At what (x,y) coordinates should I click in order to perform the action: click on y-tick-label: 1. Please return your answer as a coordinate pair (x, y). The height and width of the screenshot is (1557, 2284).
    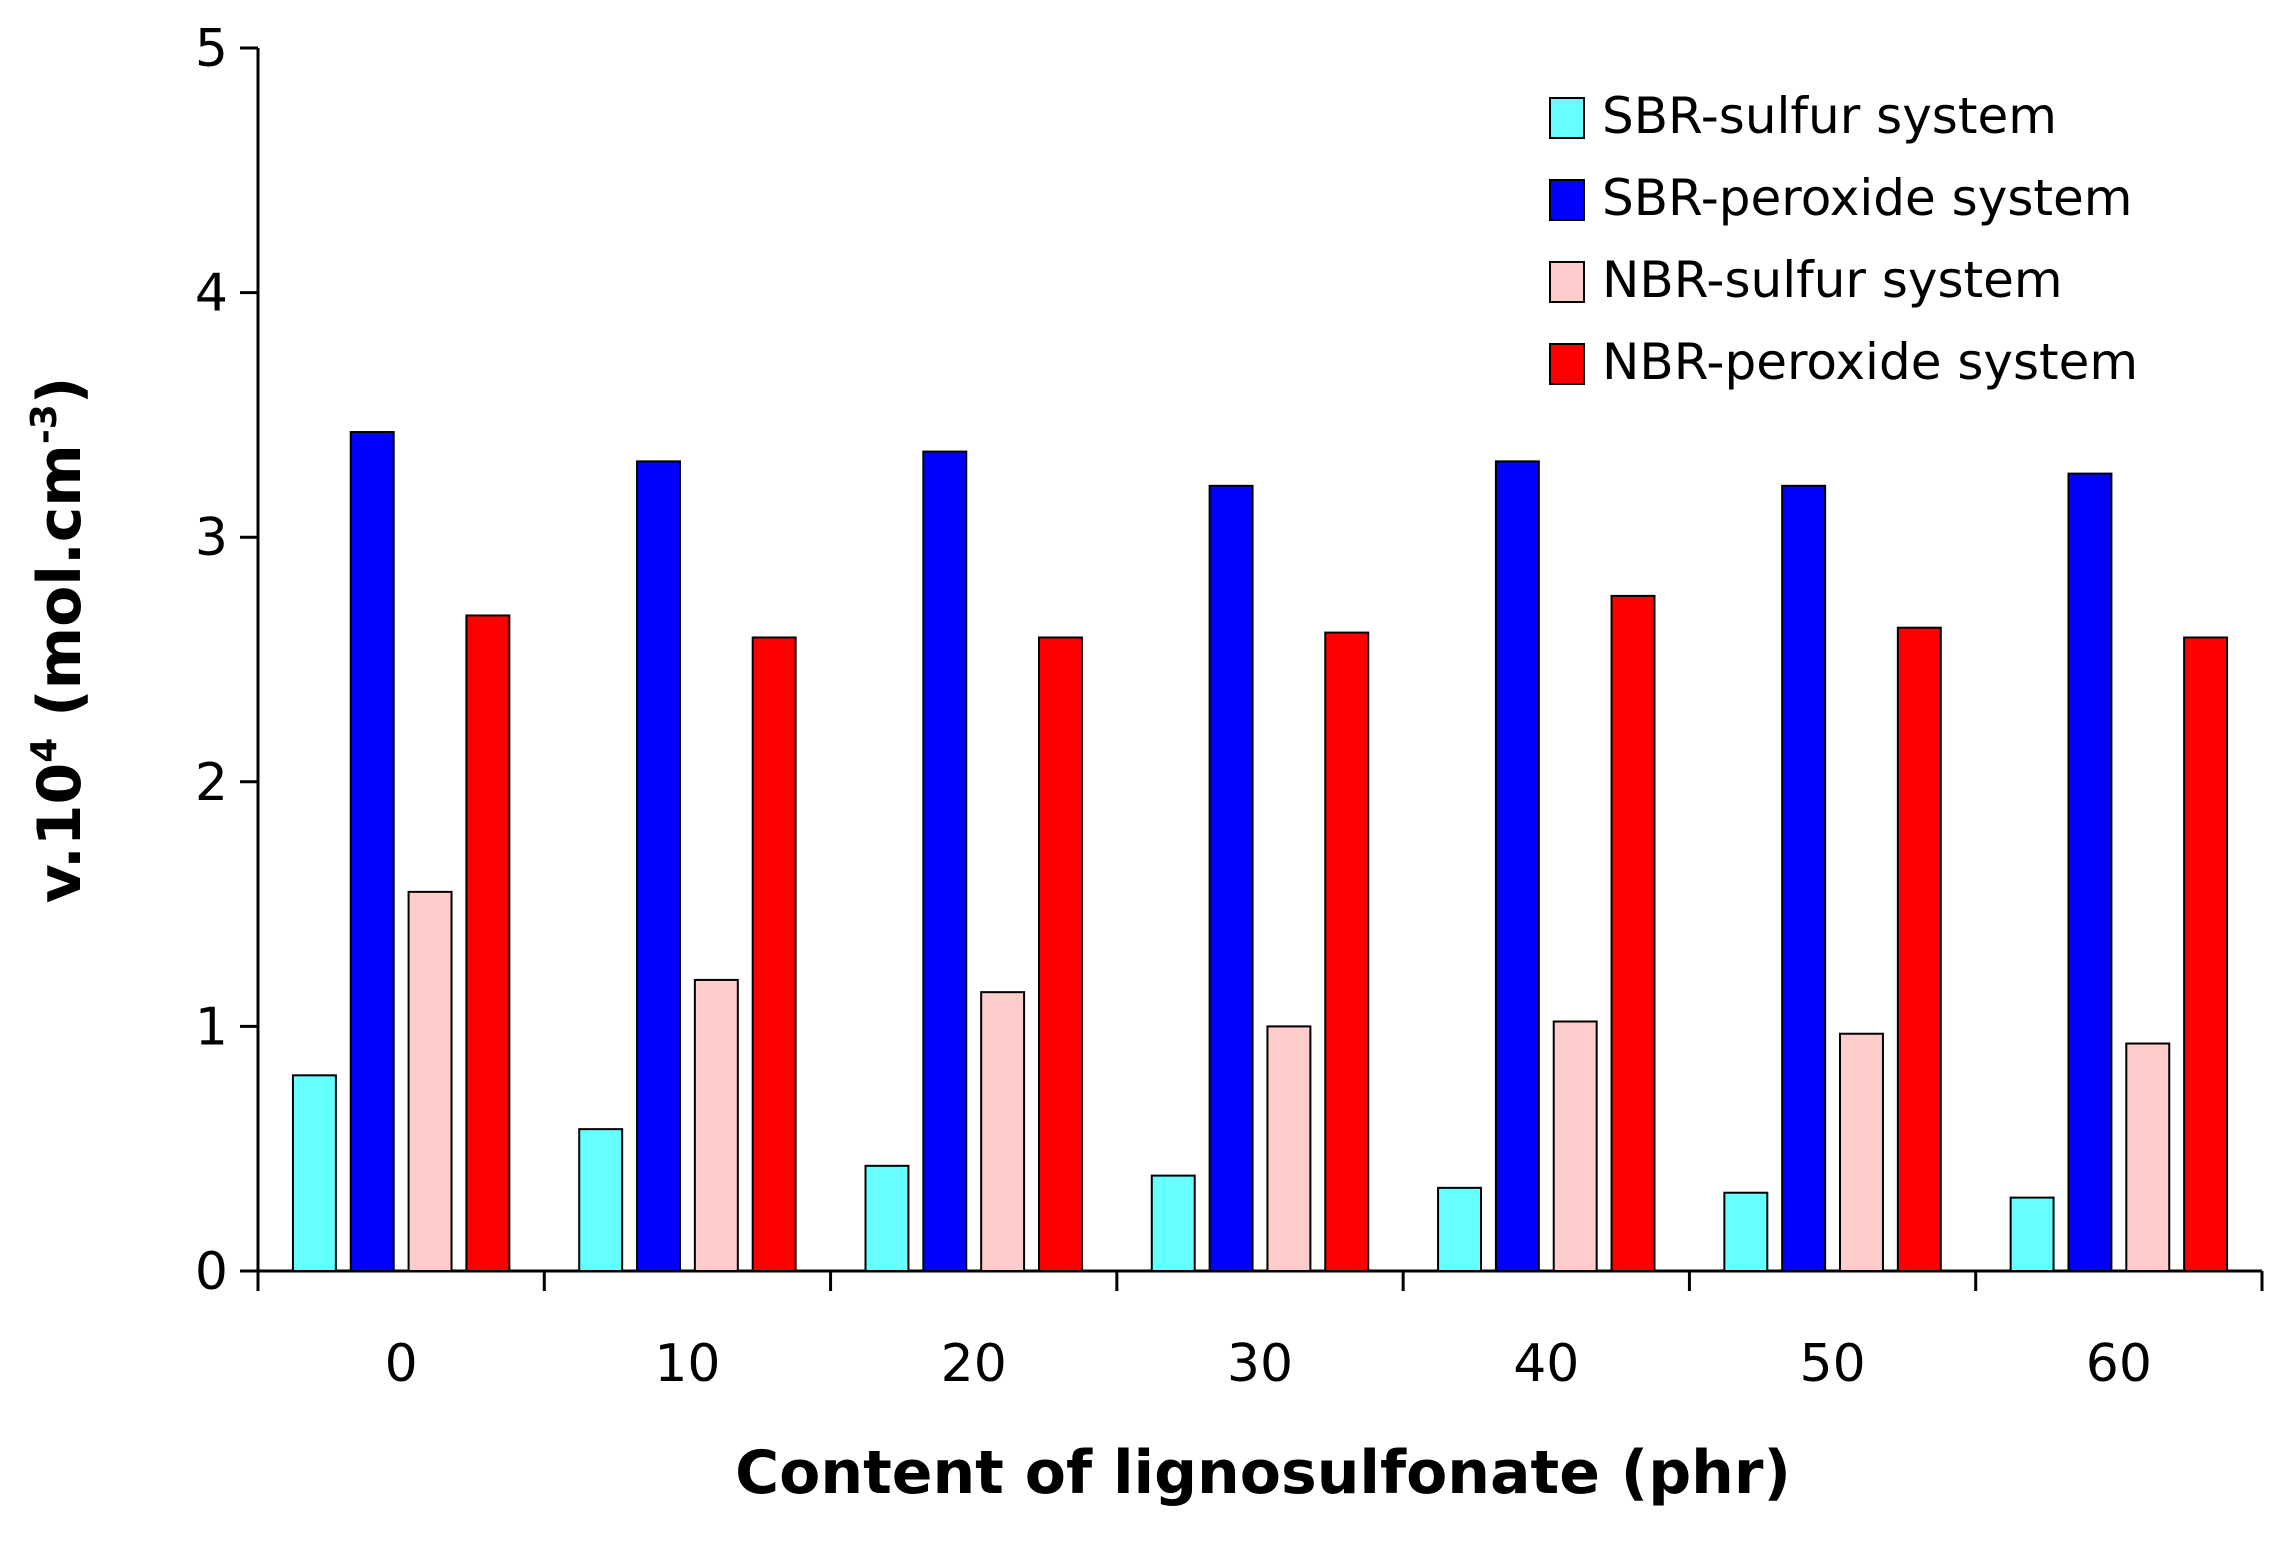
    Looking at the image, I should click on (211, 1027).